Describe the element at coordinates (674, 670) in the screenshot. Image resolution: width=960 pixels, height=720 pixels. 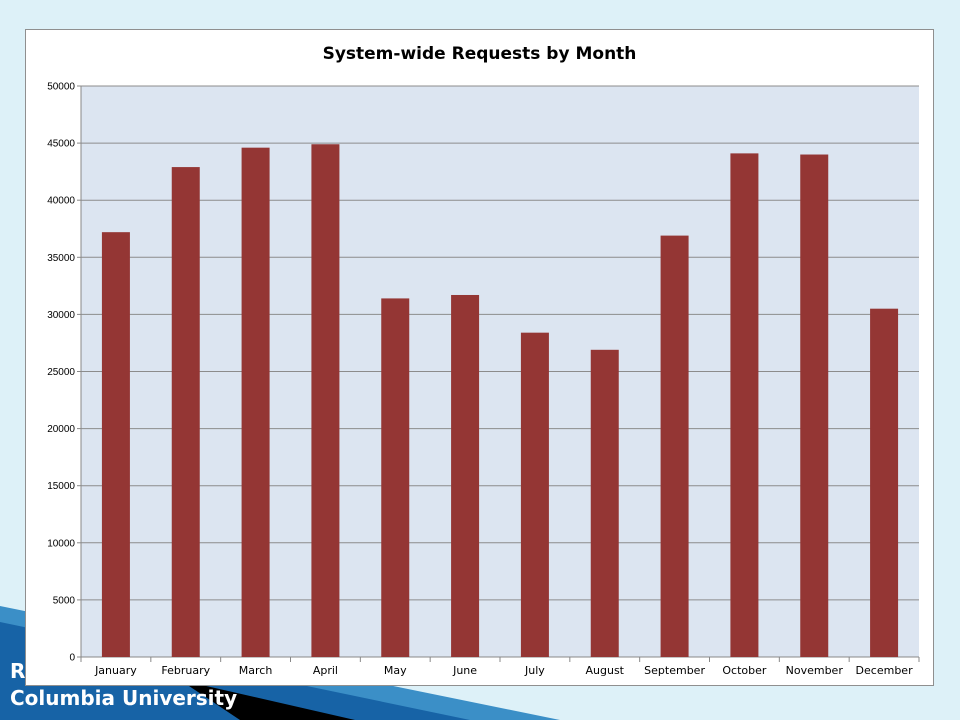
I see `x-tick-label: September` at that location.